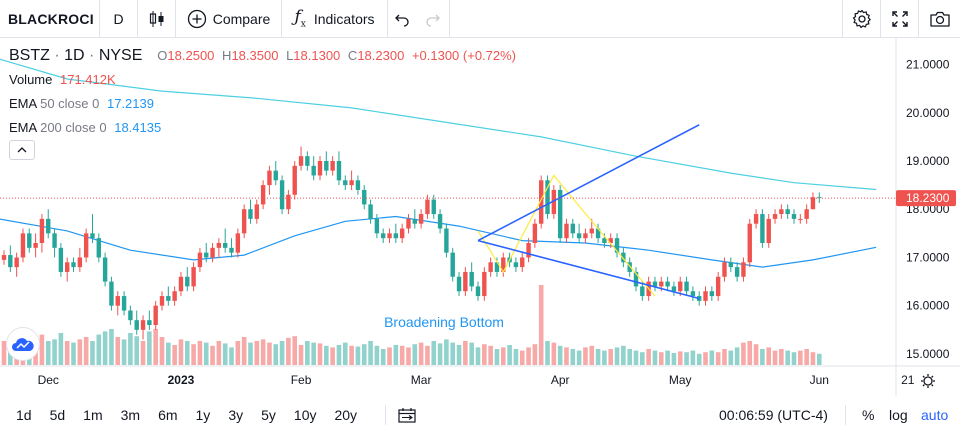  Describe the element at coordinates (229, 19) in the screenshot. I see `compare-button: Compare` at that location.